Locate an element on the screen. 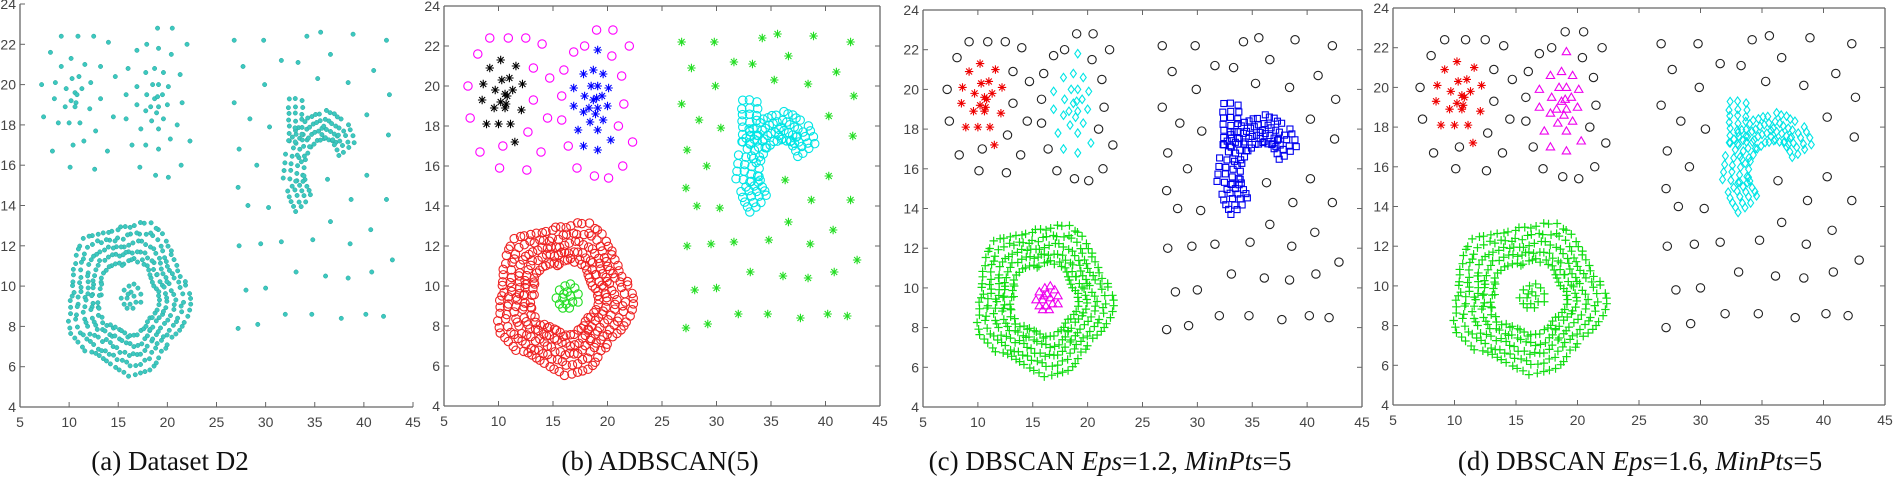 This screenshot has width=1900, height=494. y-tick-label: 24 is located at coordinates (432, 7).